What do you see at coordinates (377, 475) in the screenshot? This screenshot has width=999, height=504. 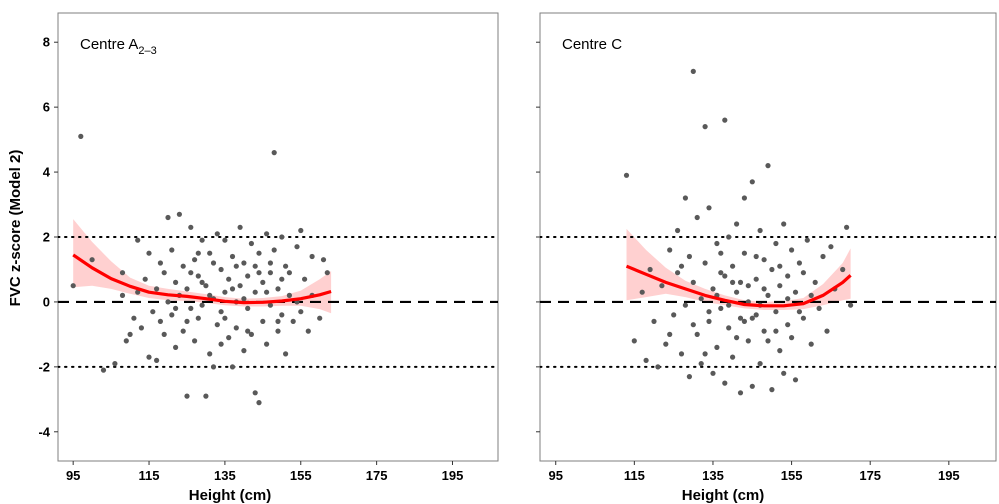 I see `x-tick-label: 175` at bounding box center [377, 475].